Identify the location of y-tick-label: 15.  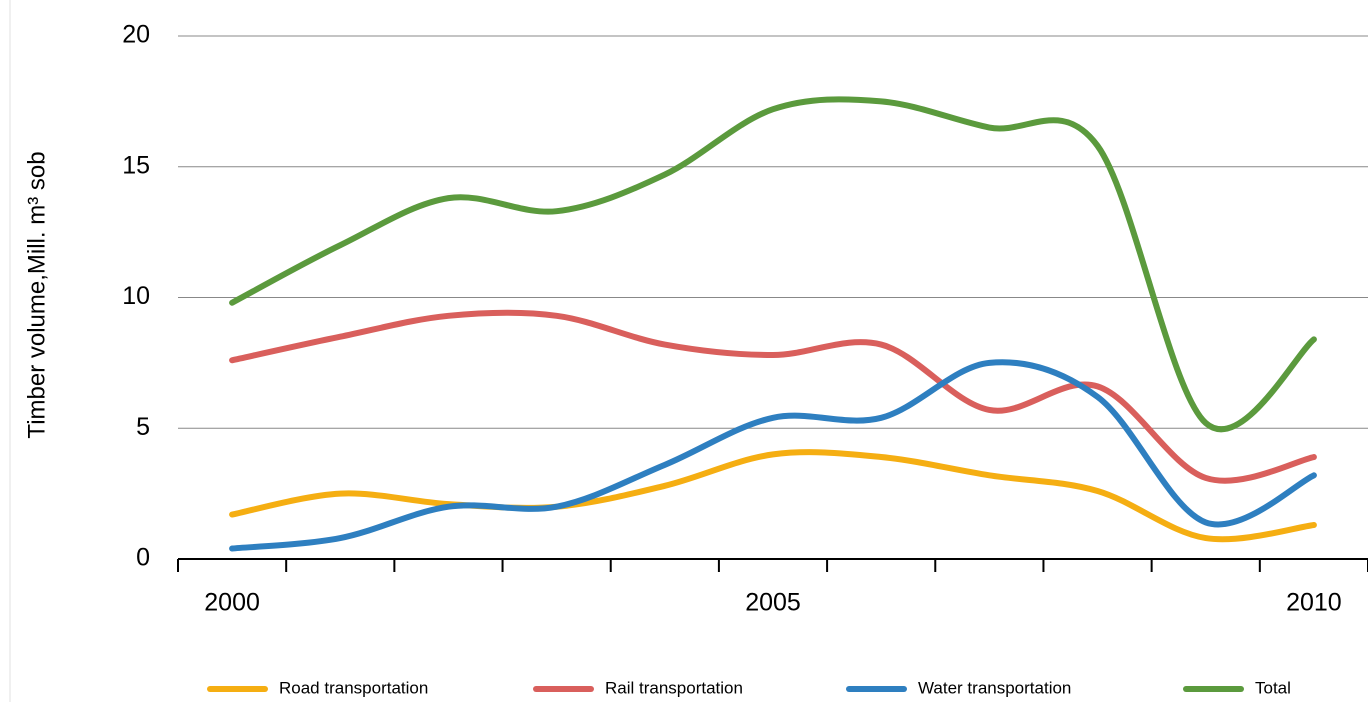
(136, 165).